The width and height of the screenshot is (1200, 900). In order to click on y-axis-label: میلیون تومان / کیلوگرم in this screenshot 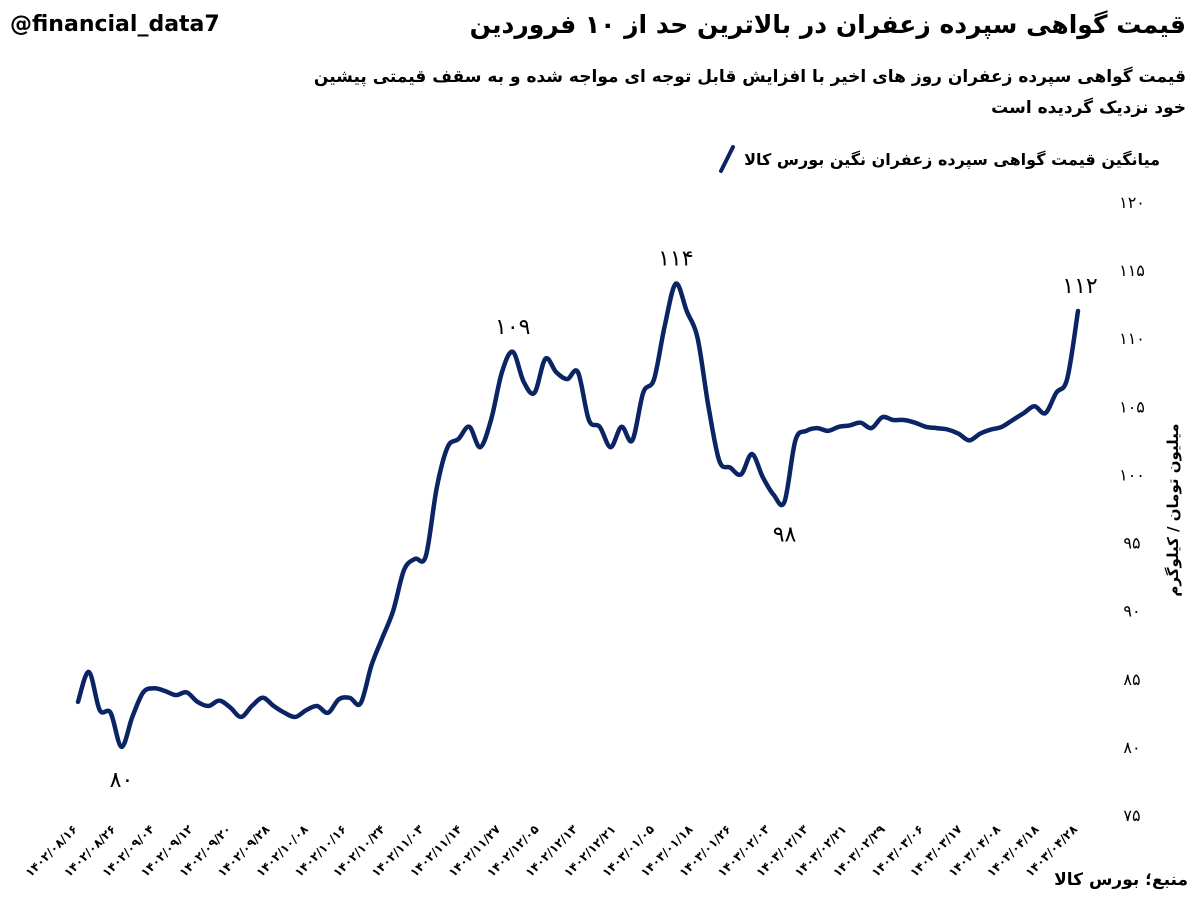, I will do `click(1173, 509)`.